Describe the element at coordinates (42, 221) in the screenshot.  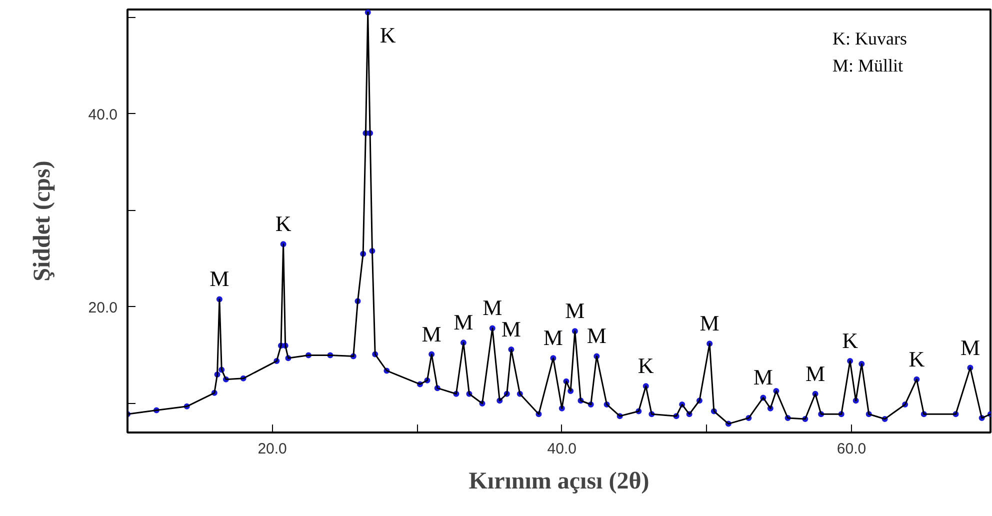
I see `y-axis-title: Şiddet (cps)` at that location.